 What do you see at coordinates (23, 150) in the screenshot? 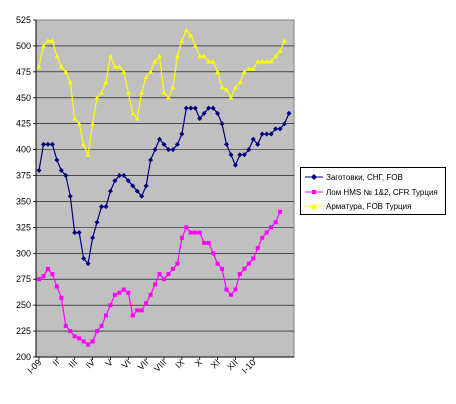
I see `y-tick-label-400: 400` at bounding box center [23, 150].